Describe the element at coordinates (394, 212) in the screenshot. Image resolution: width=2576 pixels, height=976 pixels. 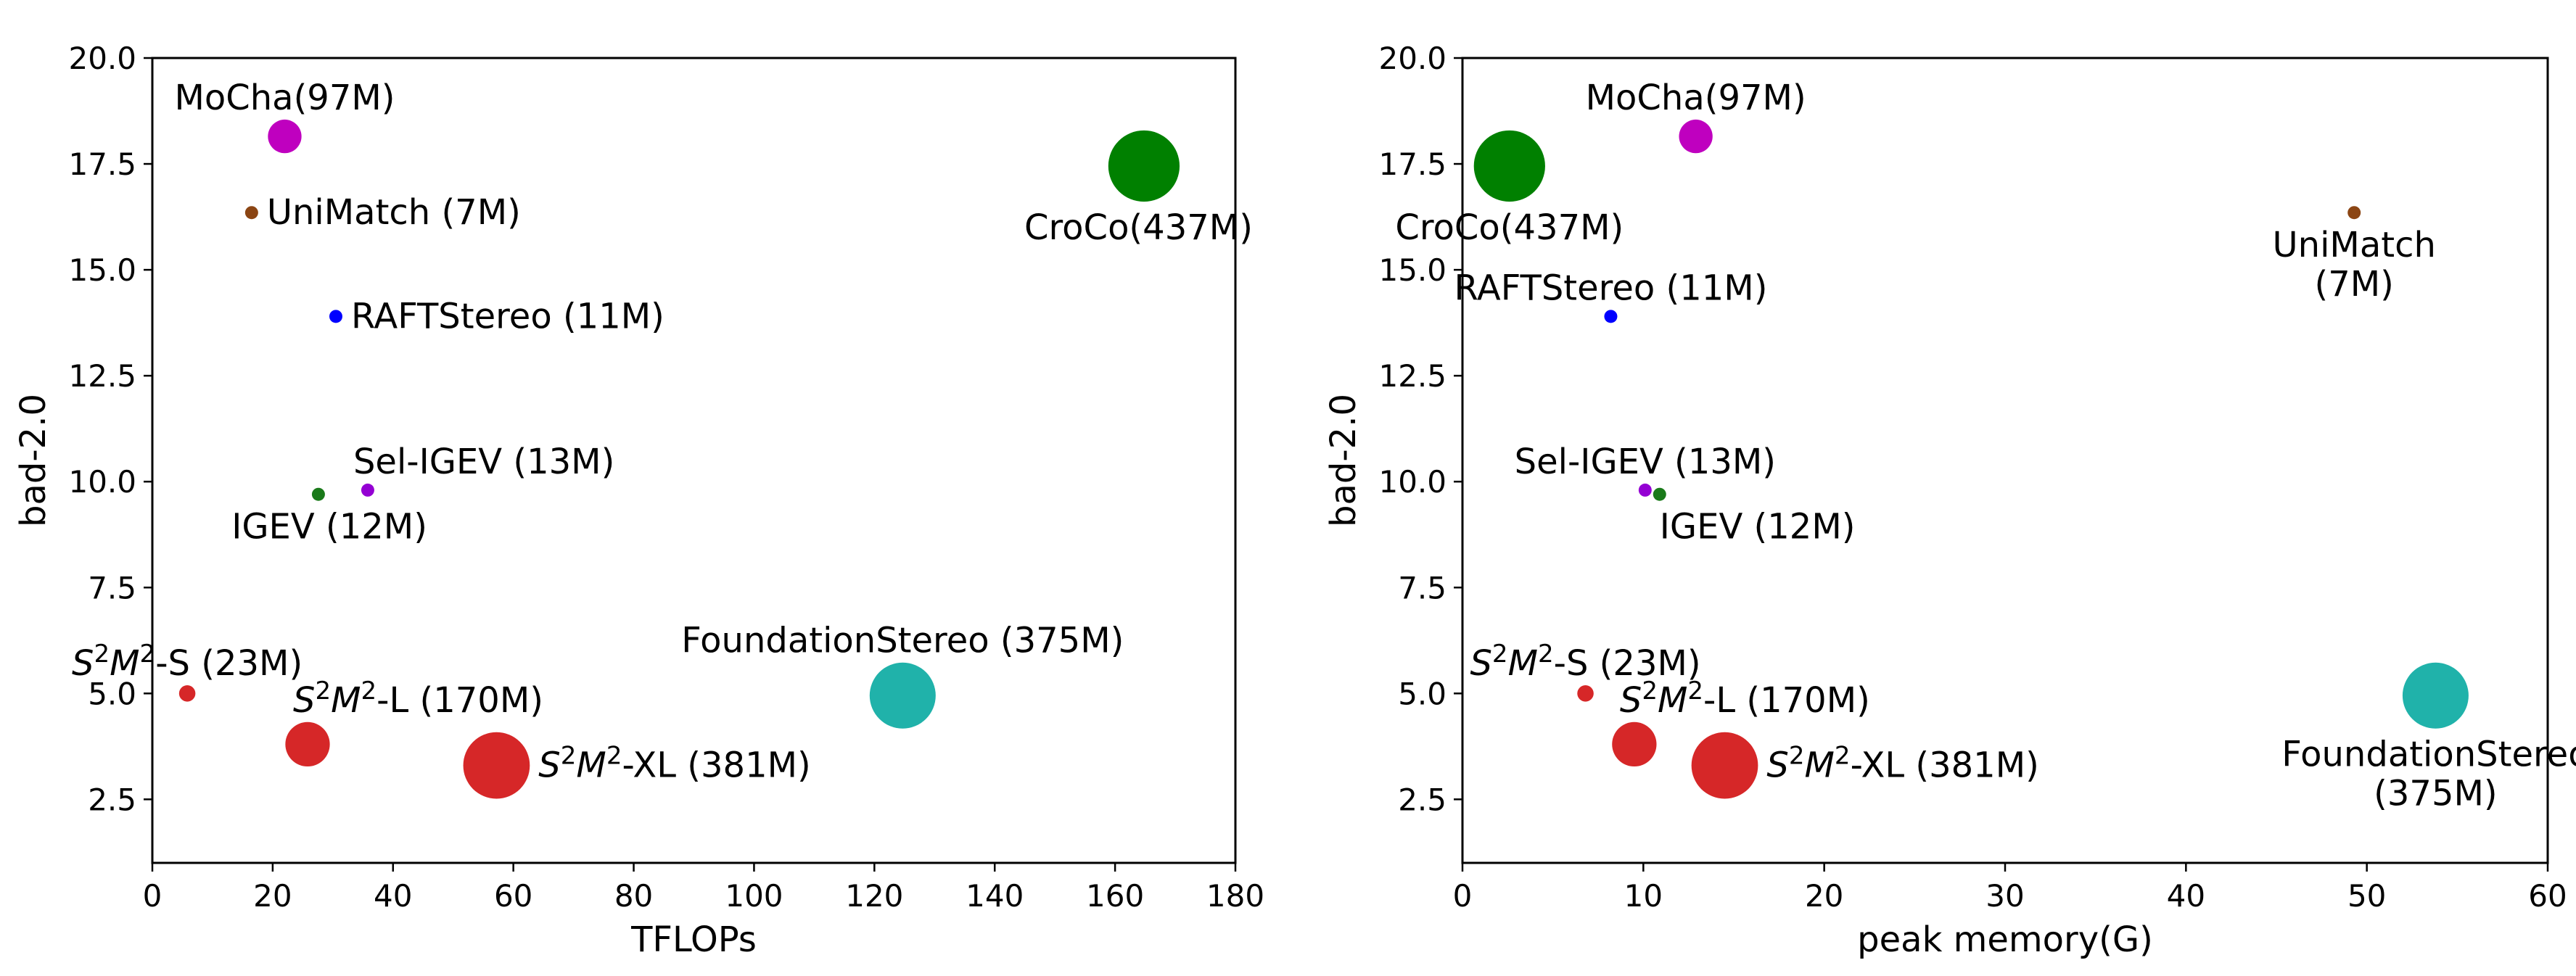
I see `point-label-unimatch: UniMatch (7M)` at that location.